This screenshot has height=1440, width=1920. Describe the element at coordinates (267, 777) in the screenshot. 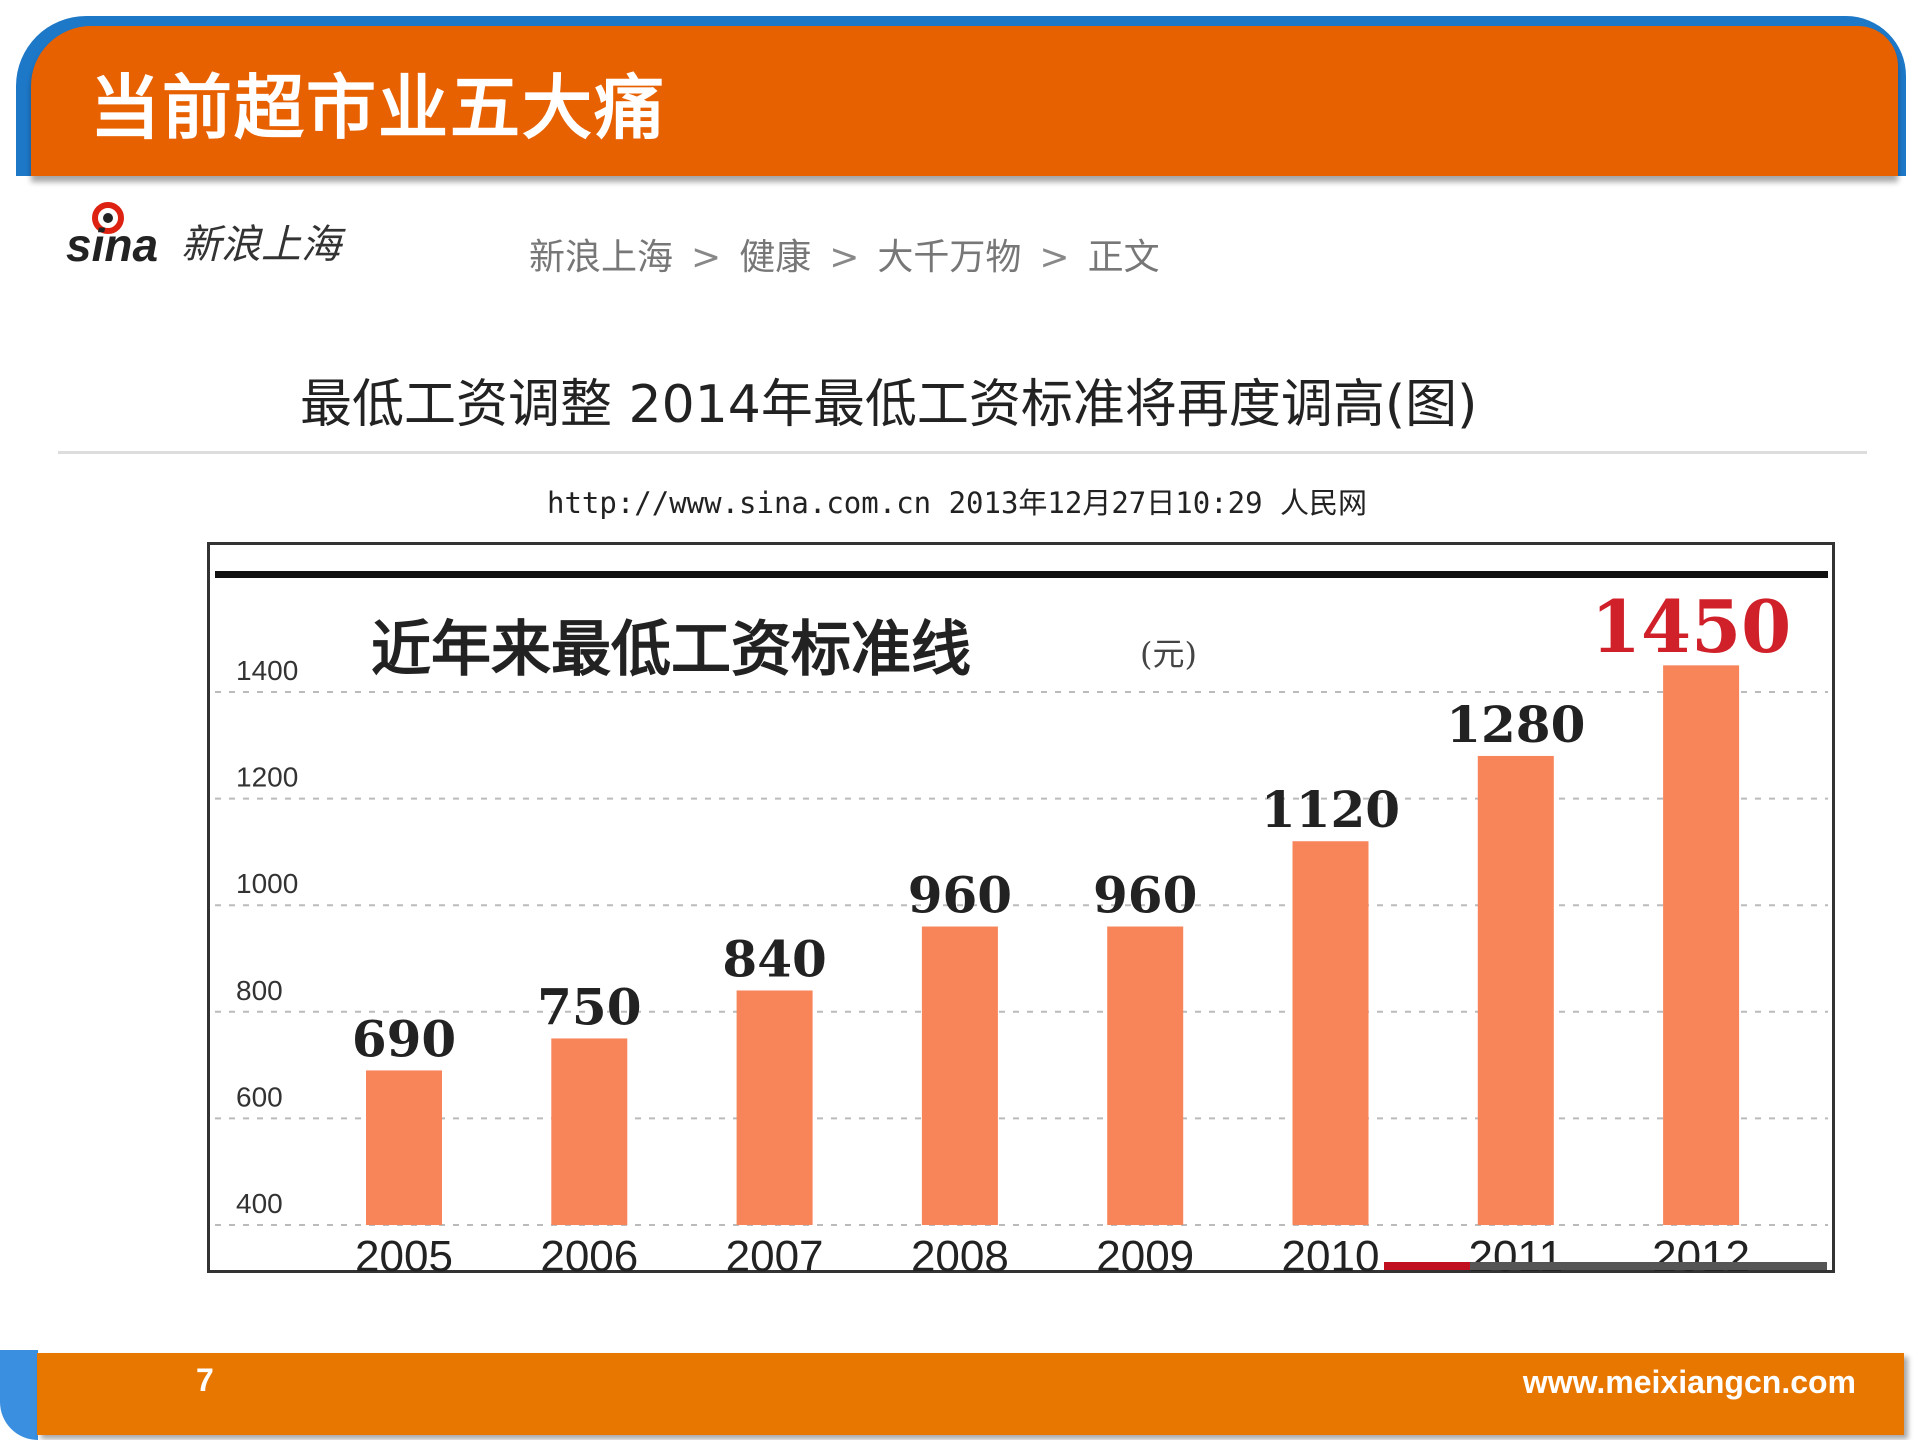

I see `y-tick-label: 1200` at that location.